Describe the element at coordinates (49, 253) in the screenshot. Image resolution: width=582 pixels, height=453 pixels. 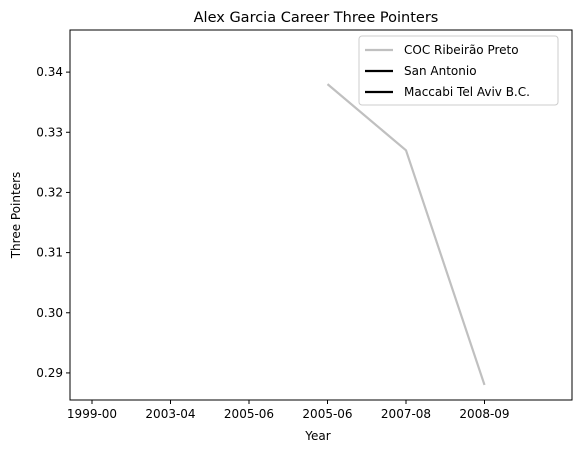
I see `y-tick-label: 0.31` at that location.